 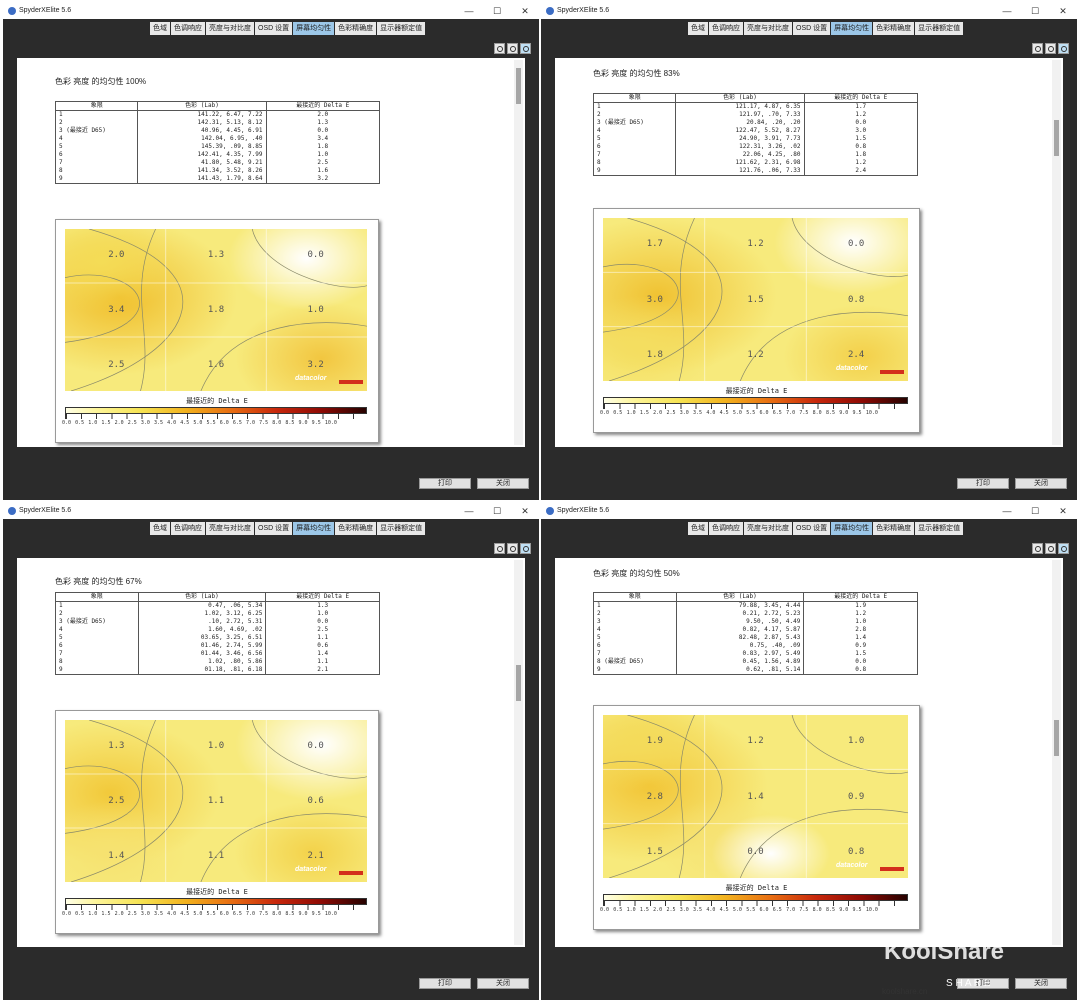 What do you see at coordinates (740, 155) in the screenshot?
I see `lab-cell: 22.06, 4.25, .80` at bounding box center [740, 155].